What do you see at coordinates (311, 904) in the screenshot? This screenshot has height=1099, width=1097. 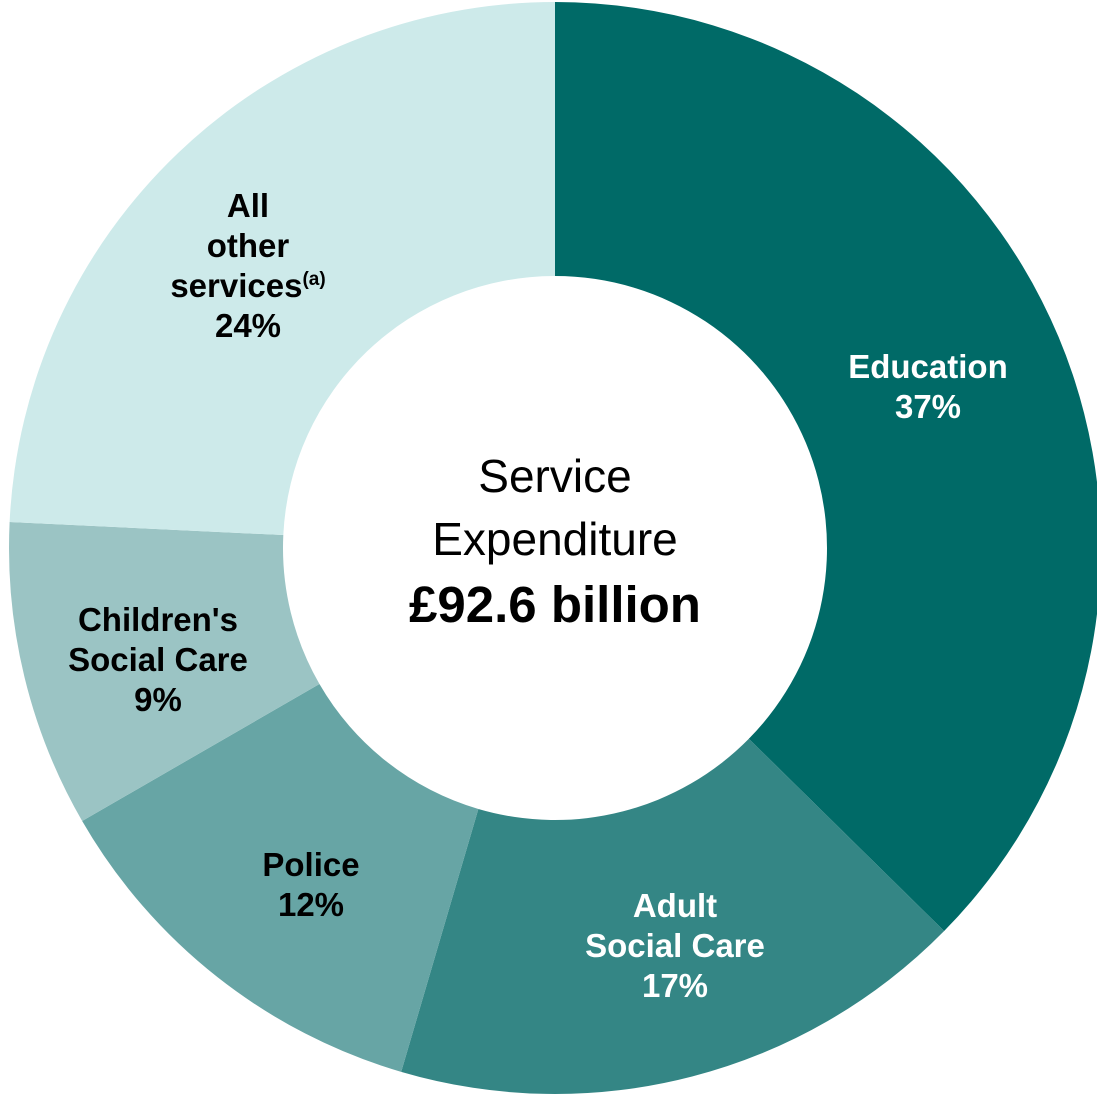 I see `slice-value-label-2: 12%` at bounding box center [311, 904].